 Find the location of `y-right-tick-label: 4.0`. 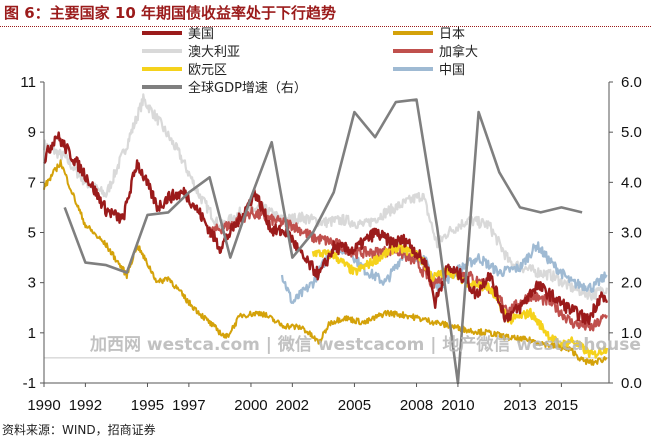

y-right-tick-label: 4.0 is located at coordinates (631, 182).